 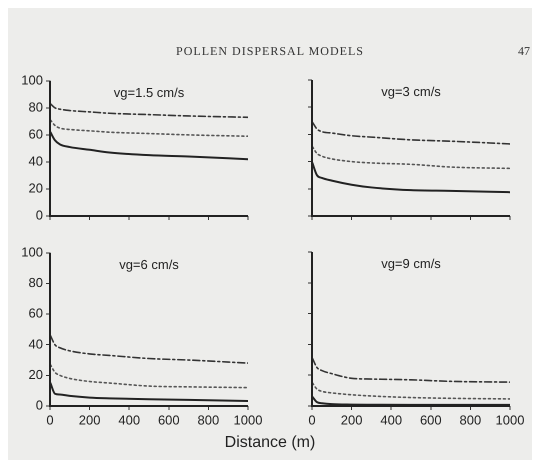 What do you see at coordinates (270, 443) in the screenshot?
I see `x-axis-title: Distance (m)` at bounding box center [270, 443].